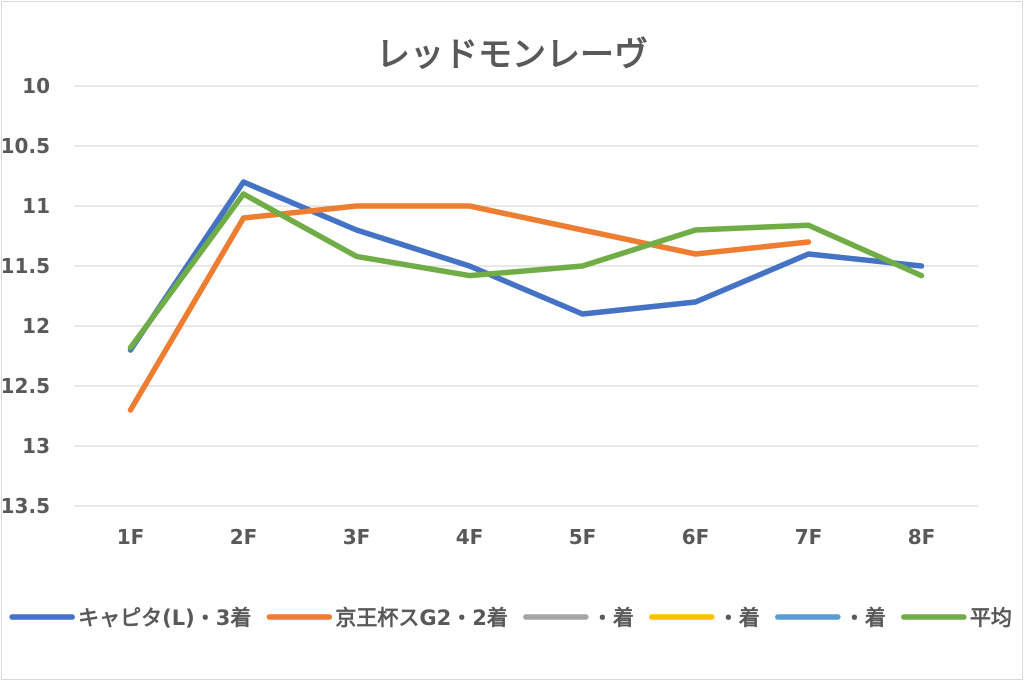  Describe the element at coordinates (922, 537) in the screenshot. I see `x-tick-label: 8F` at that location.